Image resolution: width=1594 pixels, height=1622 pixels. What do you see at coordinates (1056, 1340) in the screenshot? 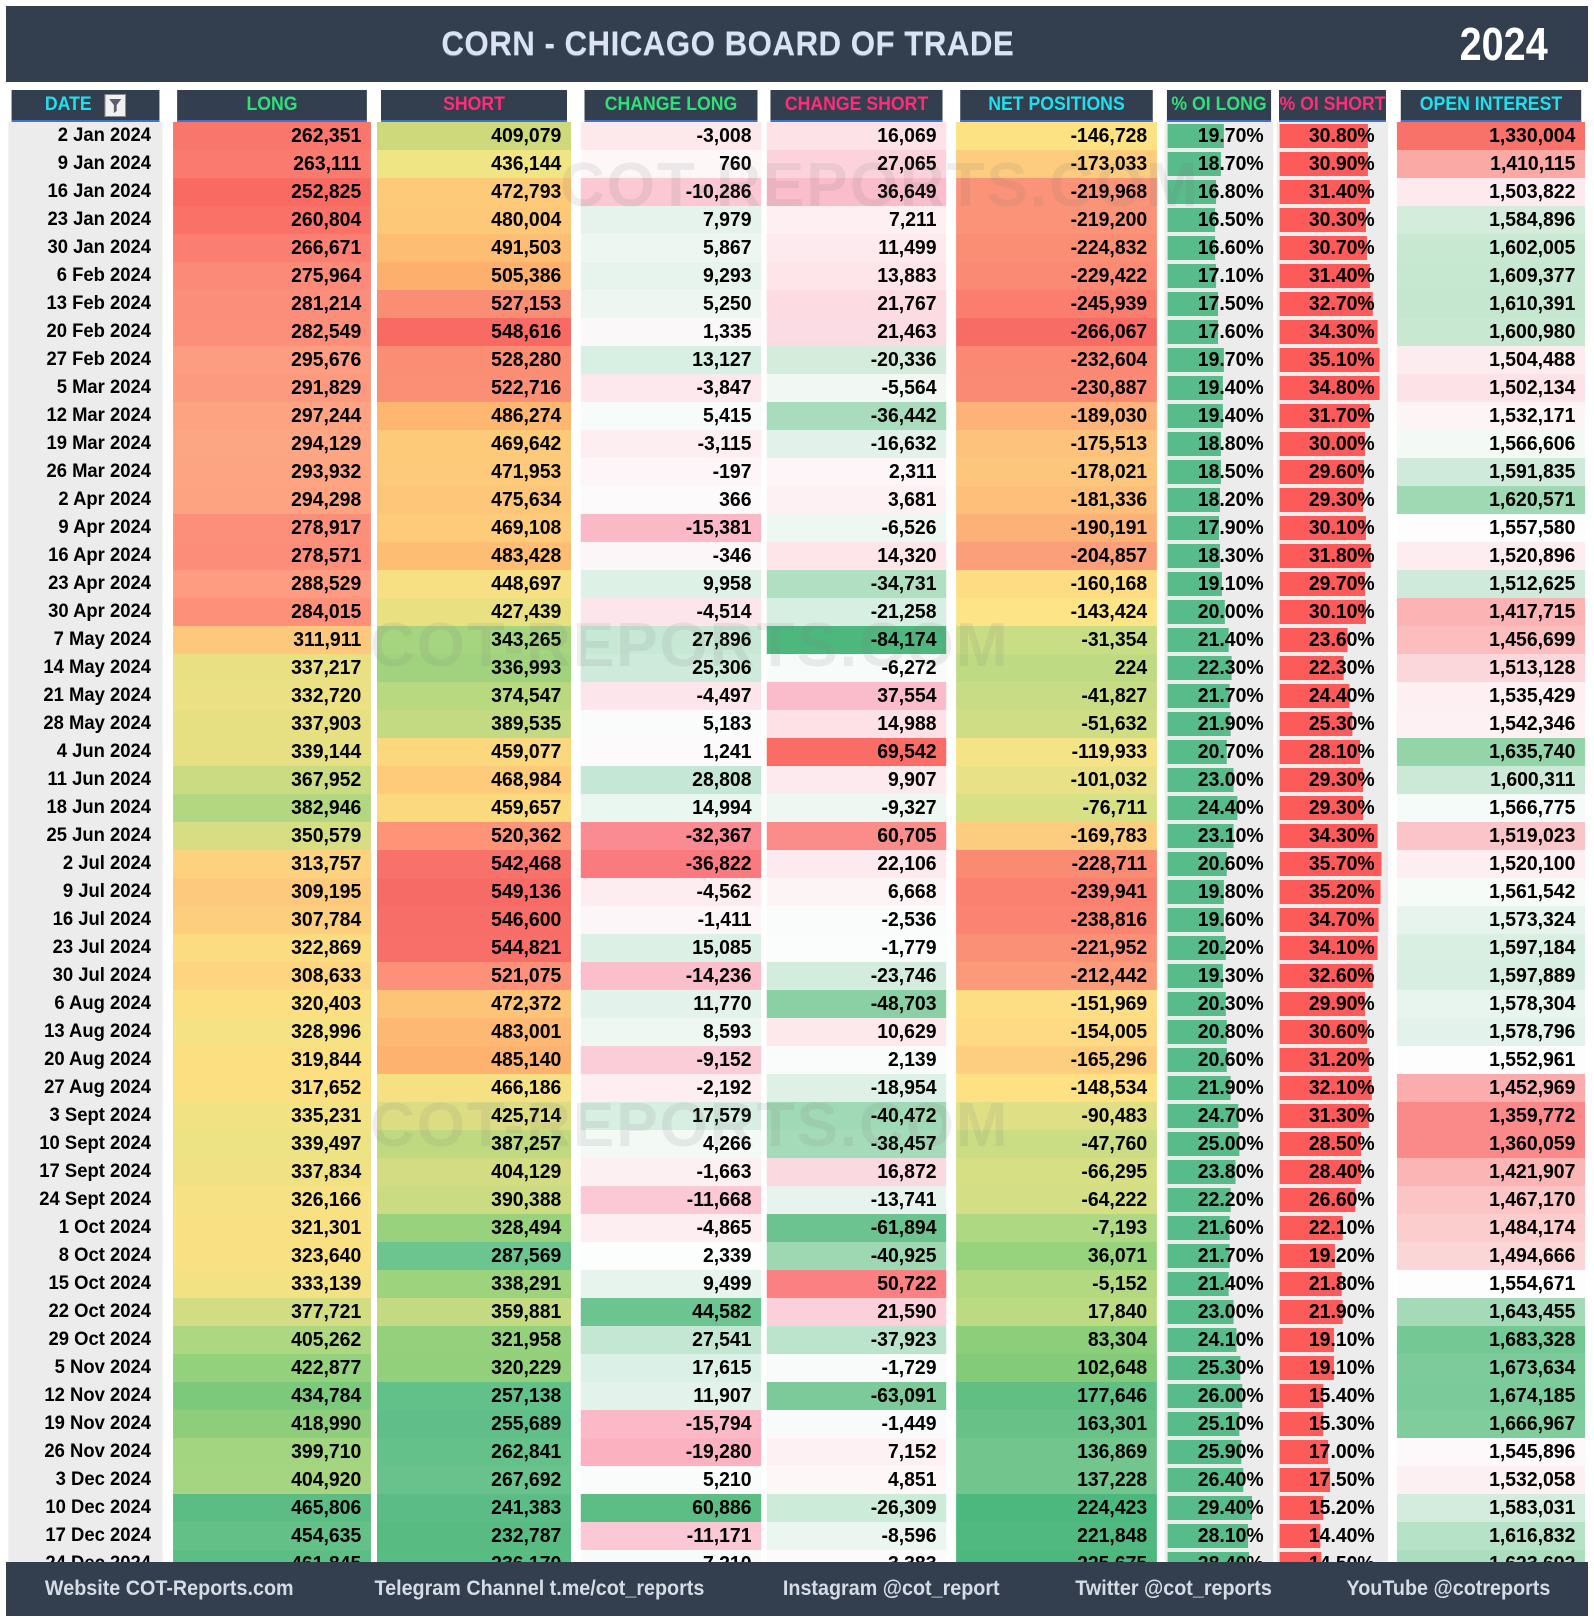
I see `cell-net-positions: 83,304` at bounding box center [1056, 1340].